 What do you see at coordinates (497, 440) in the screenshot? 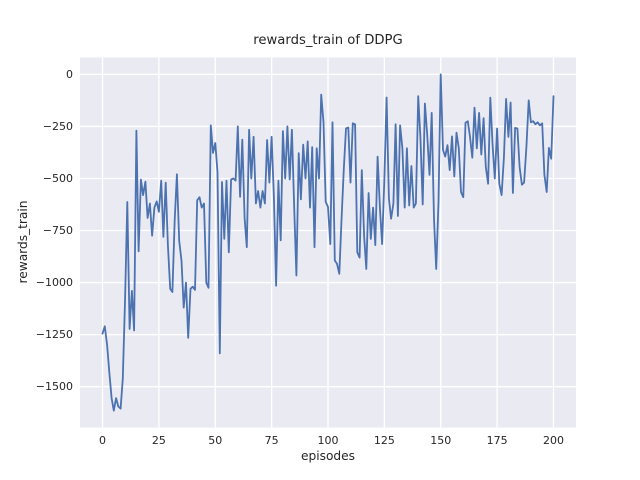
I see `x-tick-label: 175` at bounding box center [497, 440].